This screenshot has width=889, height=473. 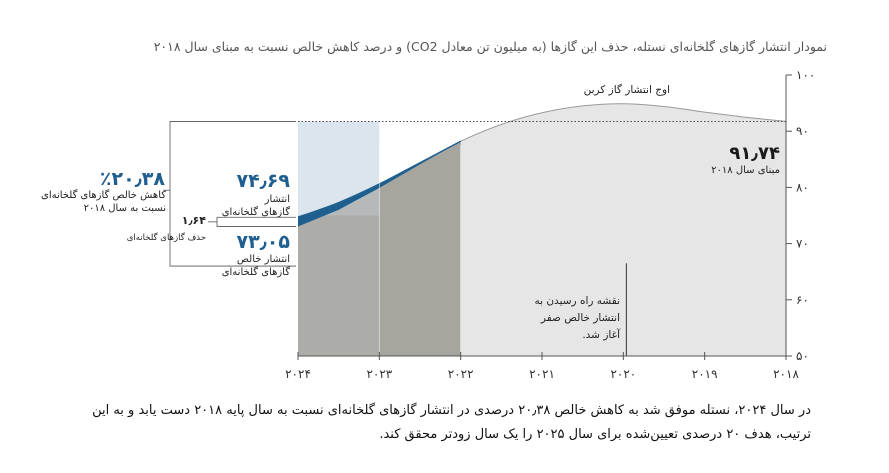 What do you see at coordinates (623, 374) in the screenshot?
I see `x-tick-label-2020: ۲۰۲۰` at bounding box center [623, 374].